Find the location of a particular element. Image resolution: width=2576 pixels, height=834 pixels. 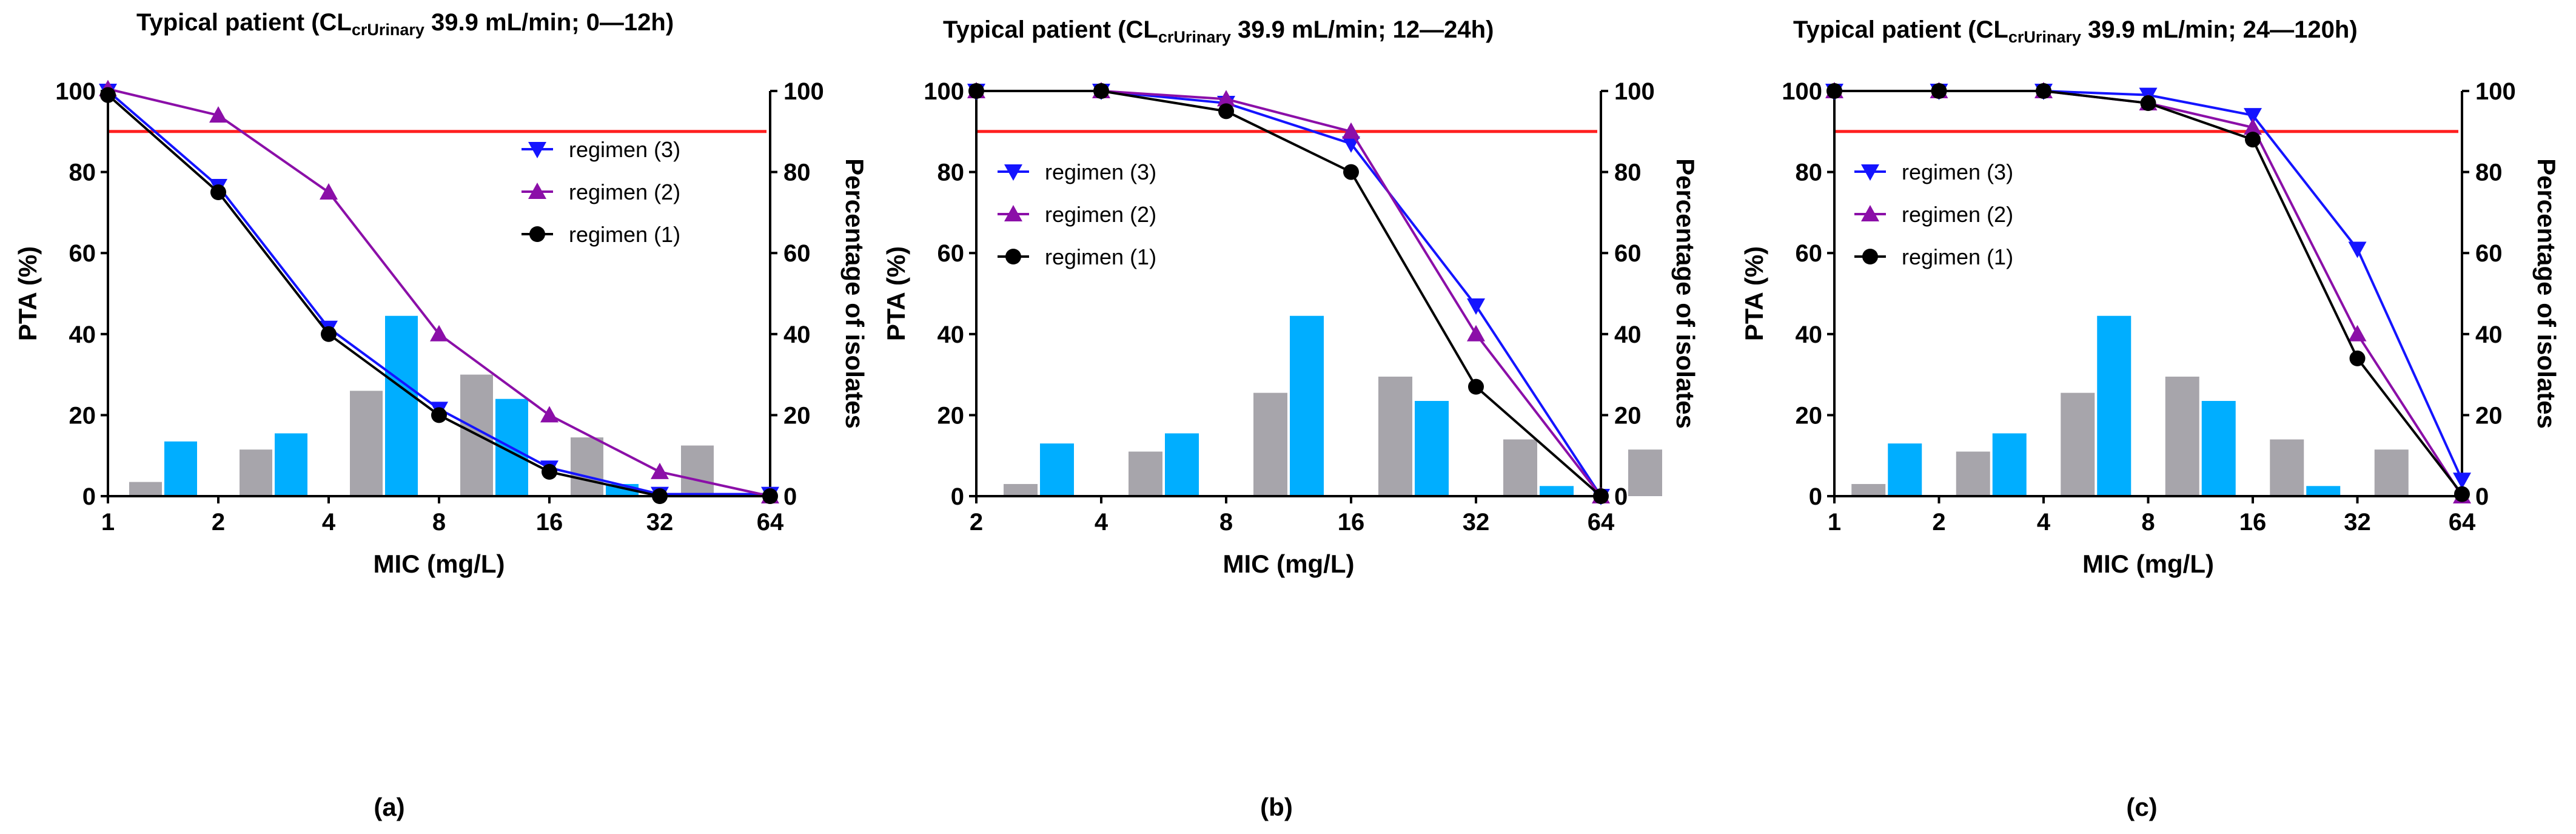

chart-title-part: Typical patient (CL is located at coordinates (1900, 29).